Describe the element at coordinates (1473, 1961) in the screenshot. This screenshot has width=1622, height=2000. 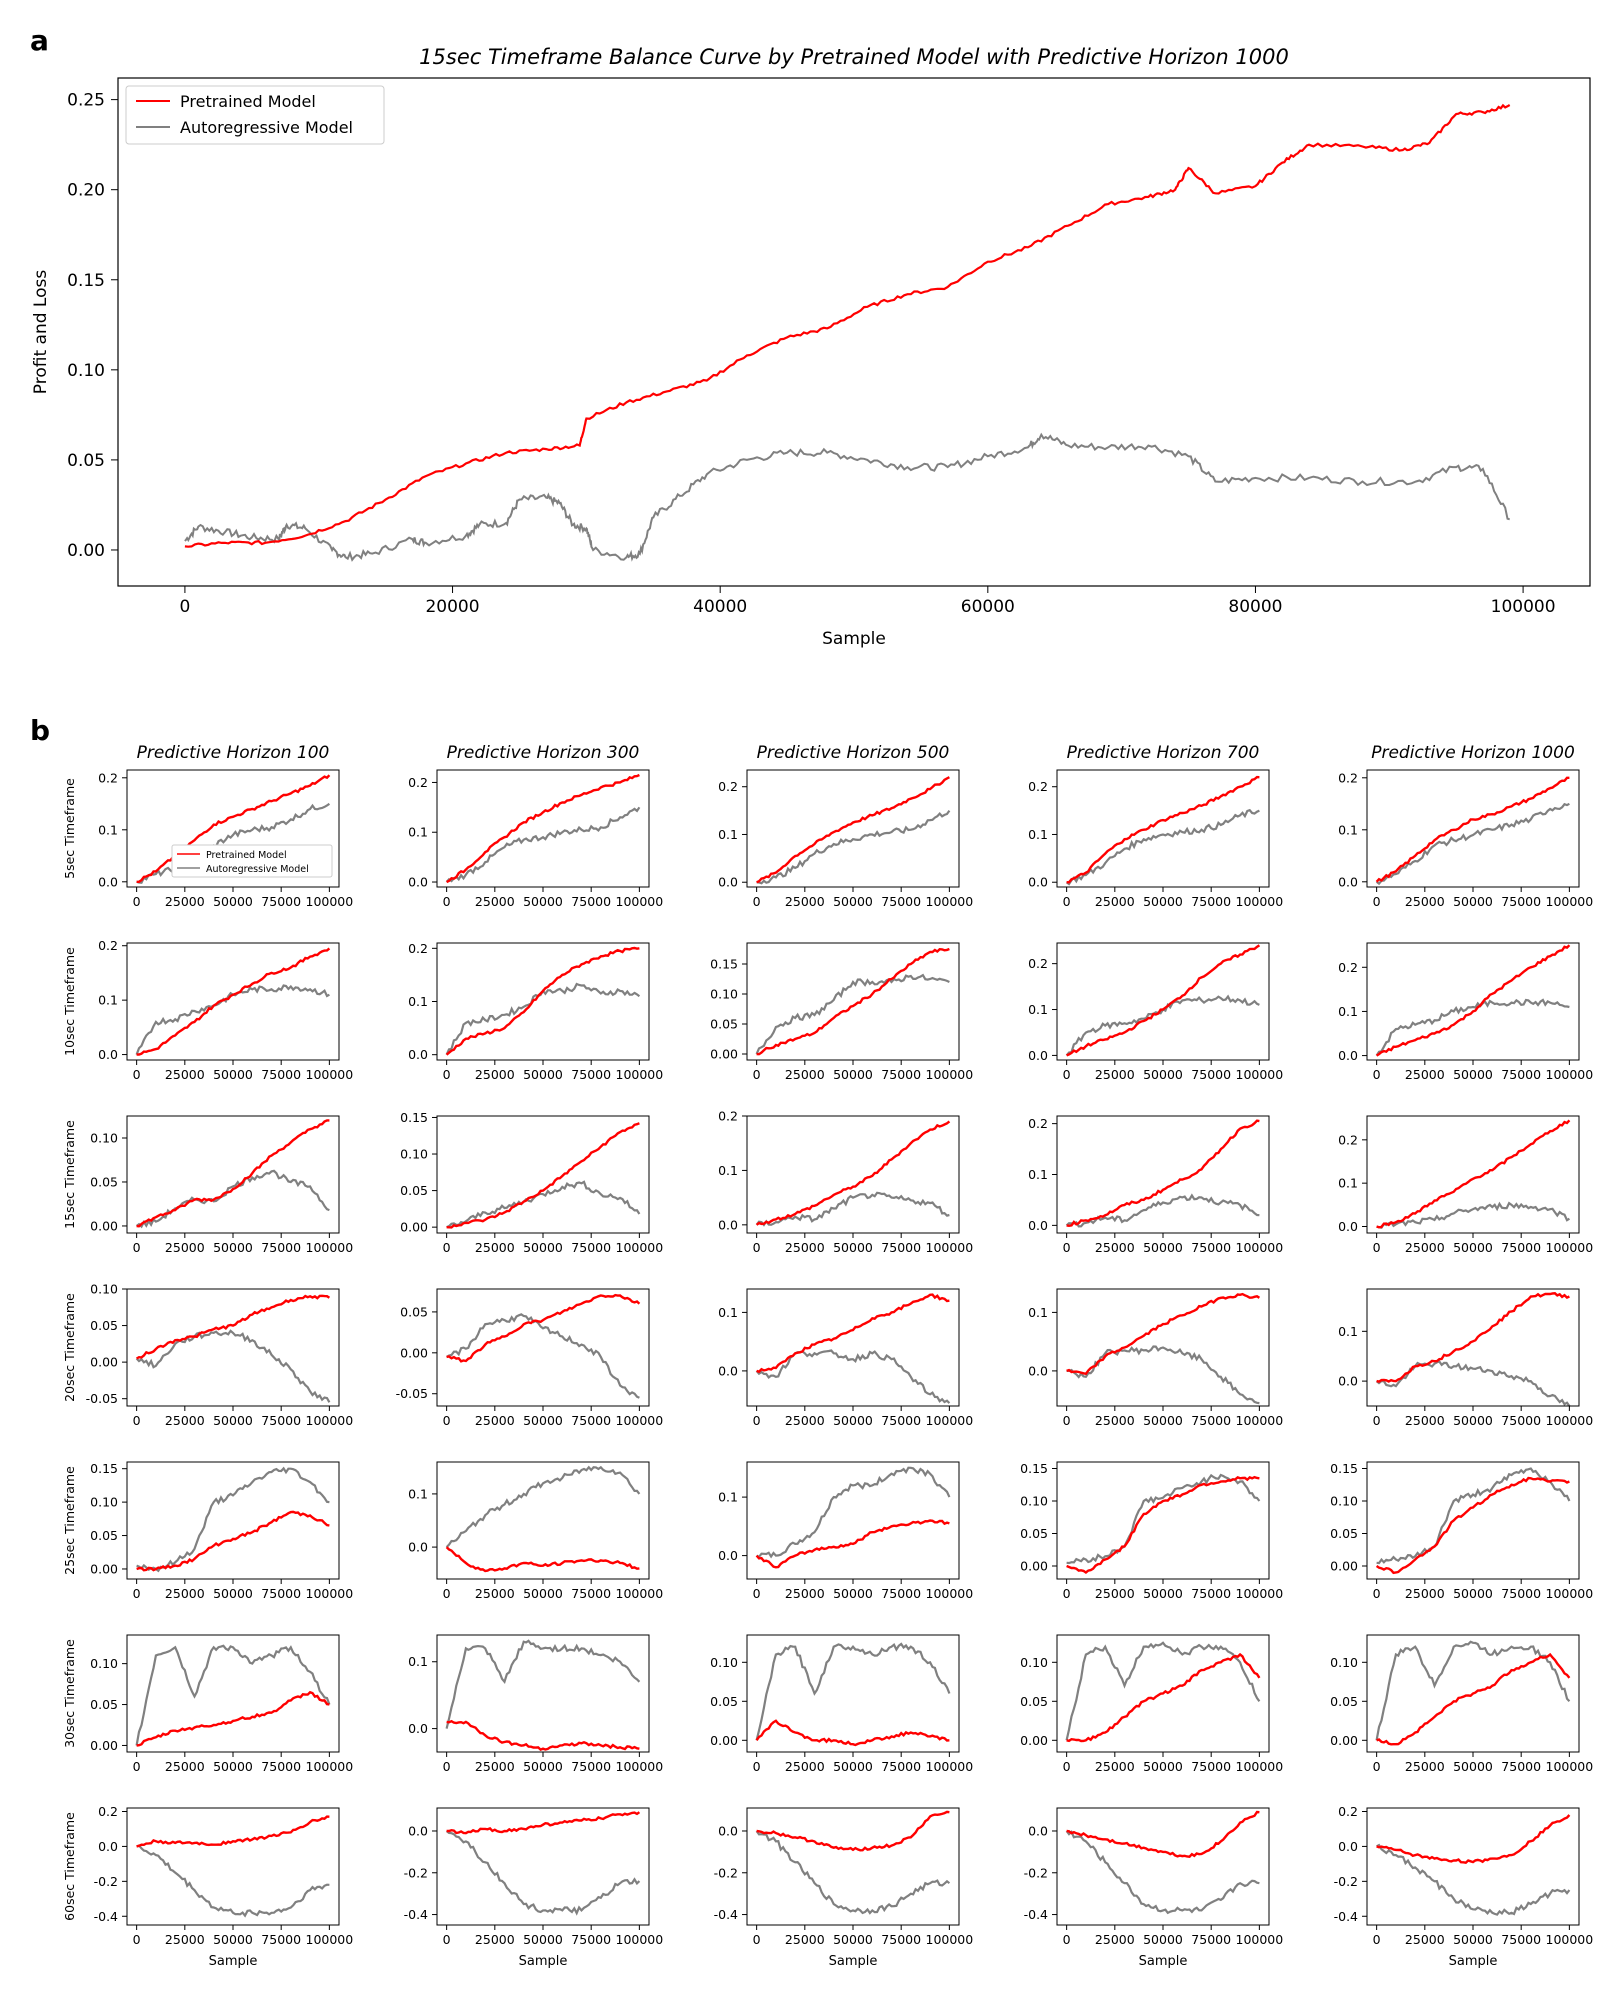
I see `subplot-x-axis-label: Sample` at that location.